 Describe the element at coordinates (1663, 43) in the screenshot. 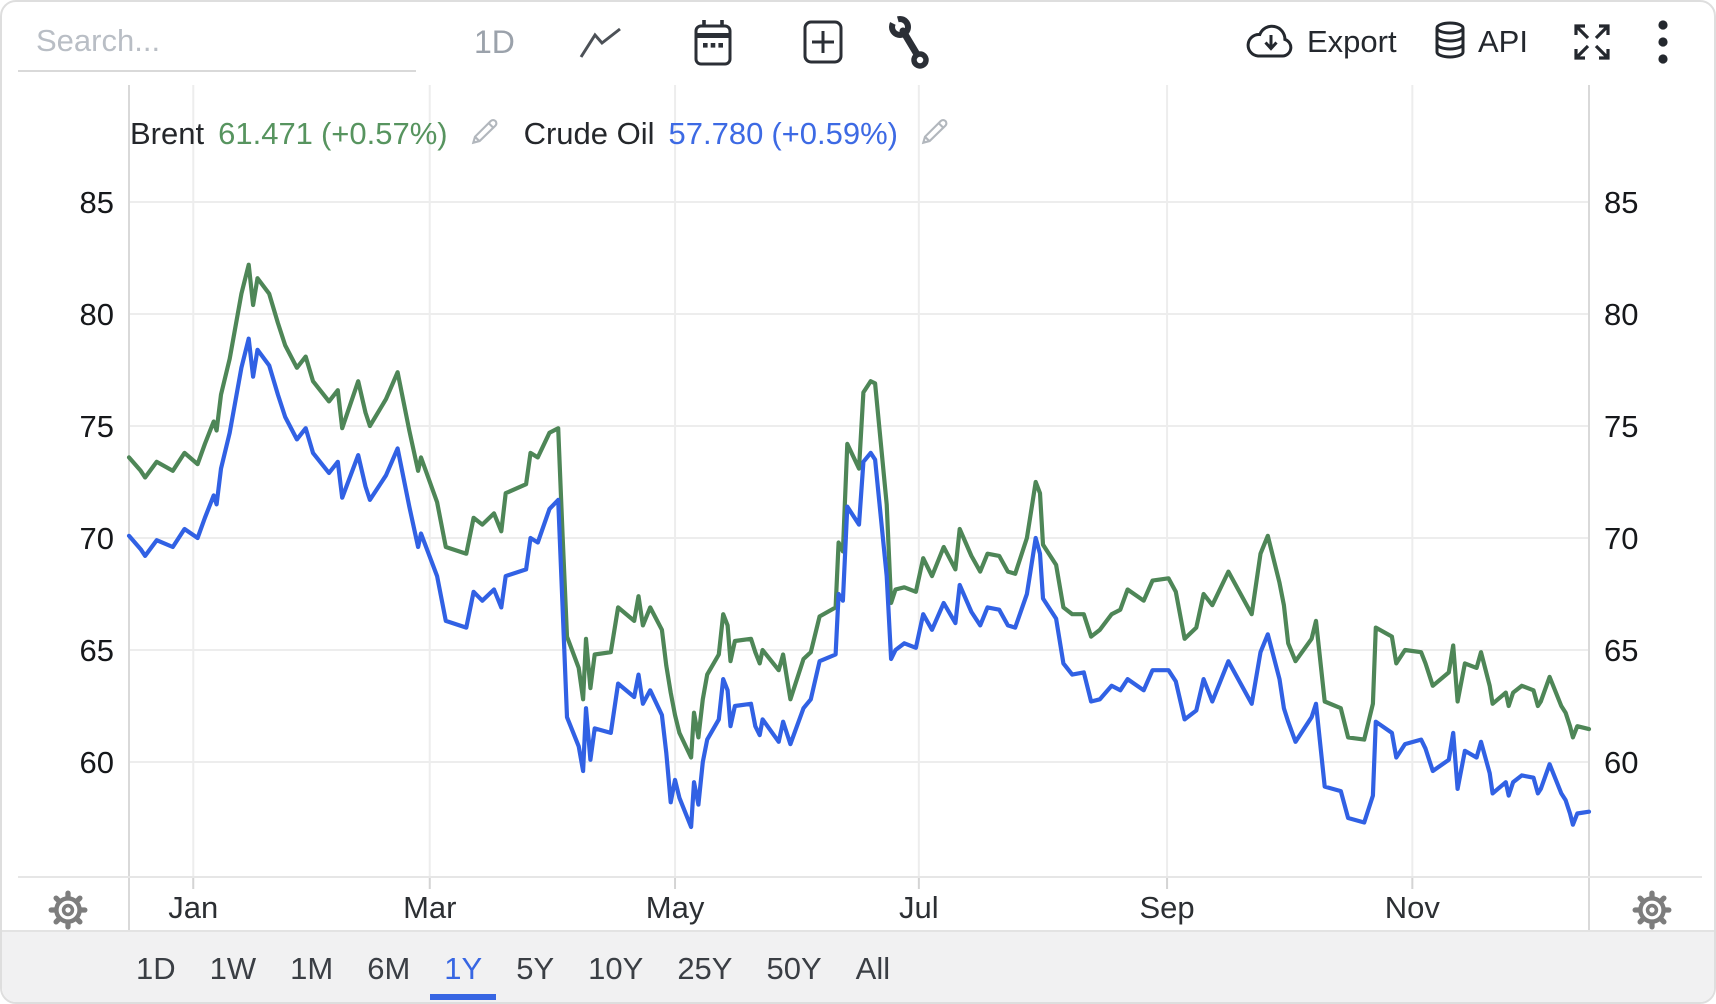

I see `kebab-menu-icon` at that location.